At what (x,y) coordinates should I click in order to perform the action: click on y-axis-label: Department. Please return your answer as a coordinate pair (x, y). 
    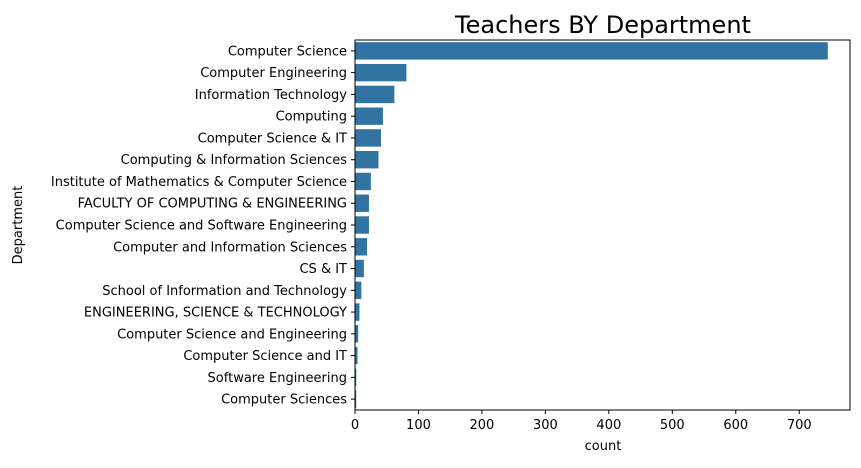
    Looking at the image, I should click on (18, 225).